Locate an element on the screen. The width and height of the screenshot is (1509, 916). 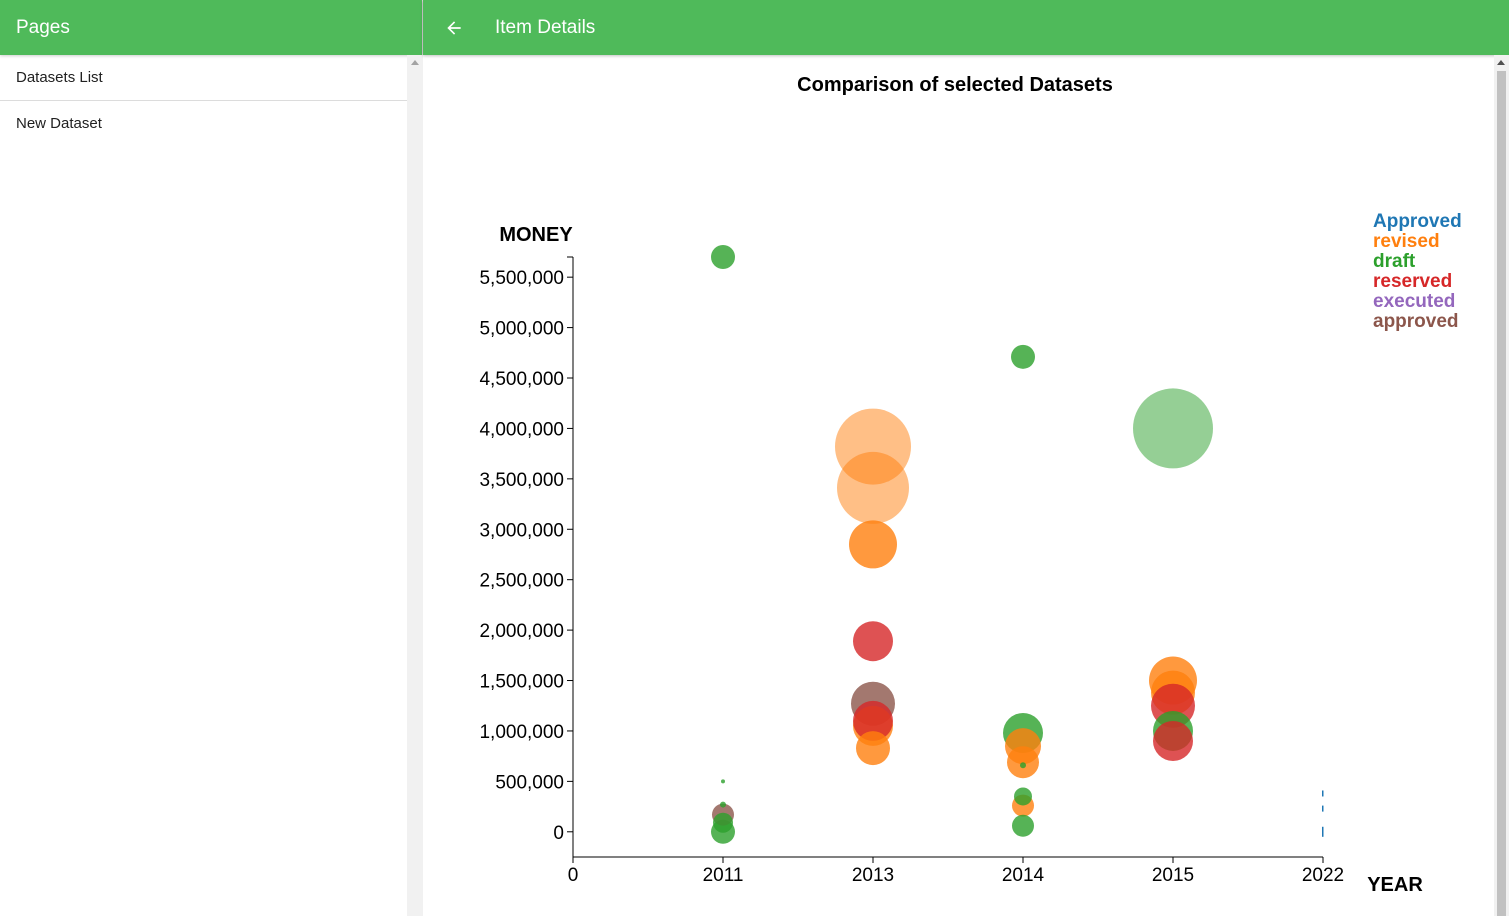
legend-item-approved: Approved is located at coordinates (1417, 221).